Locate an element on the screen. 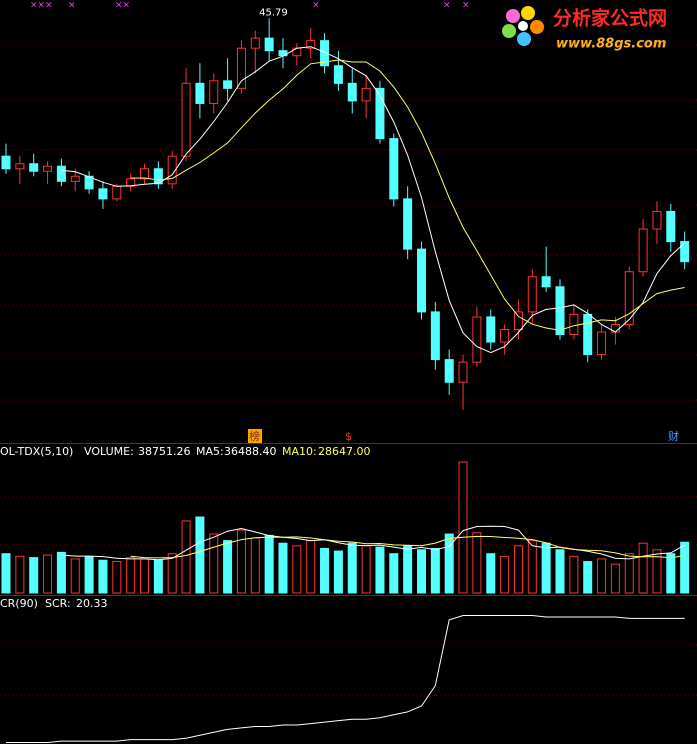  logo-title: 分析家公式网 is located at coordinates (610, 18).